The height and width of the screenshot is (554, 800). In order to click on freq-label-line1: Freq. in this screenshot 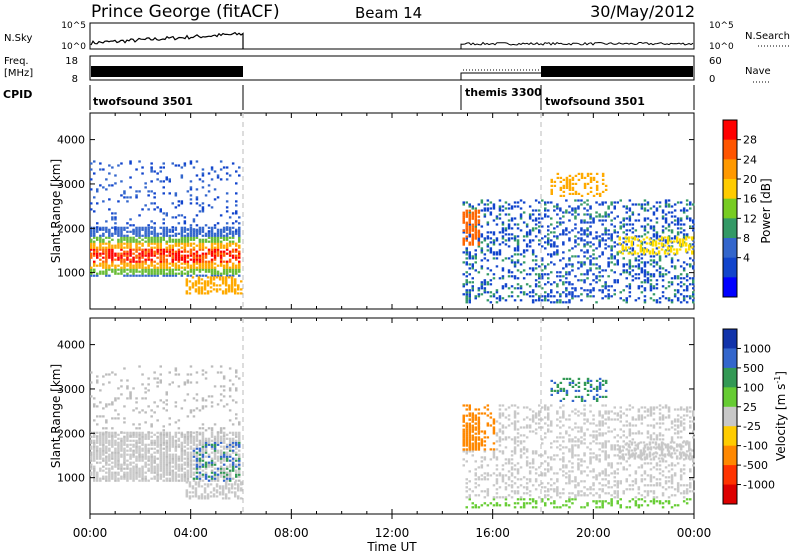, I will do `click(16, 61)`.